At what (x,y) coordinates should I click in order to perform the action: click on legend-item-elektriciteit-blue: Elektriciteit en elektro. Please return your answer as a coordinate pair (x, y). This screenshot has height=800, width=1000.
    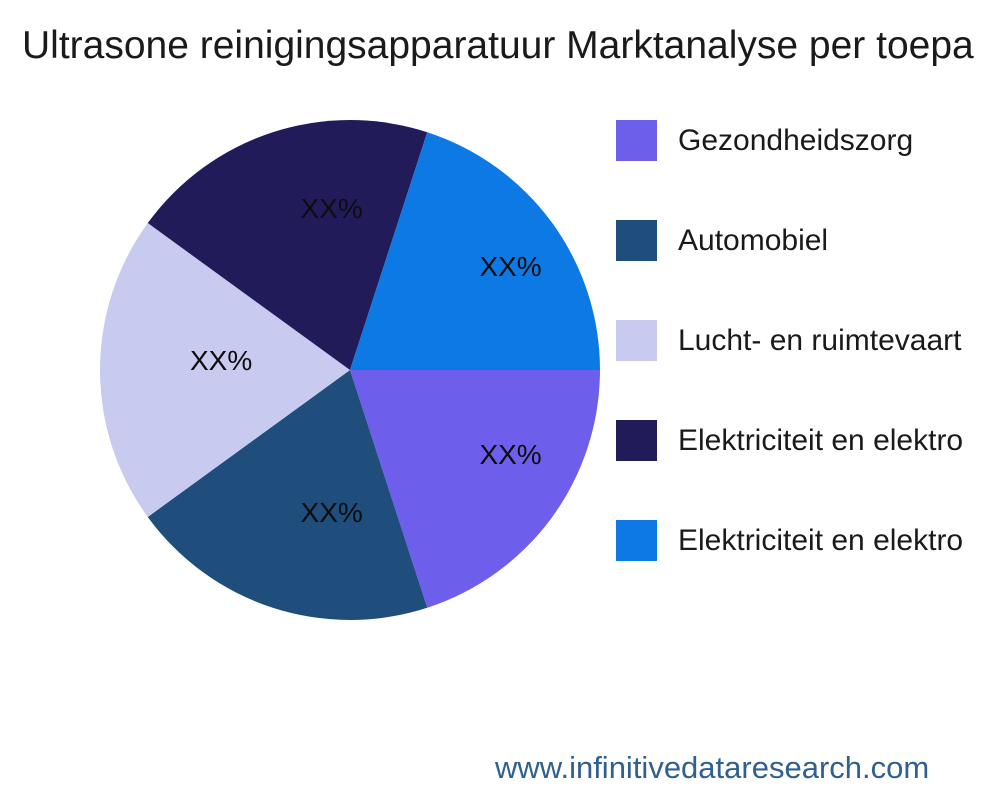
    Looking at the image, I should click on (789, 540).